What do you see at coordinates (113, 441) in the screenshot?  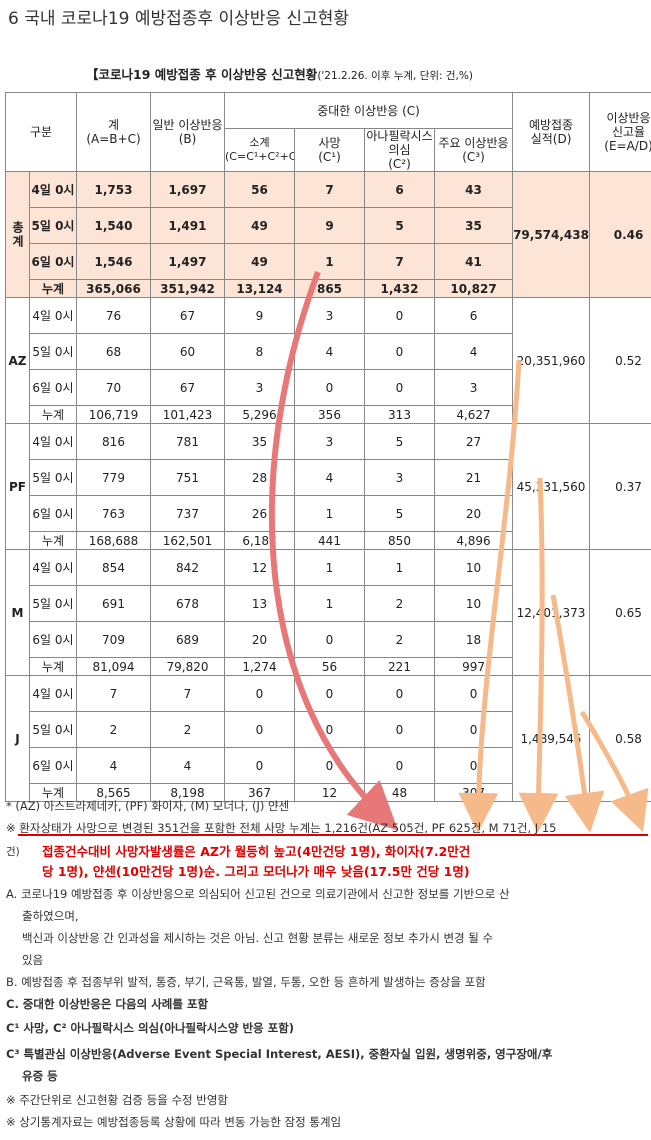 I see `table-cell: 816` at bounding box center [113, 441].